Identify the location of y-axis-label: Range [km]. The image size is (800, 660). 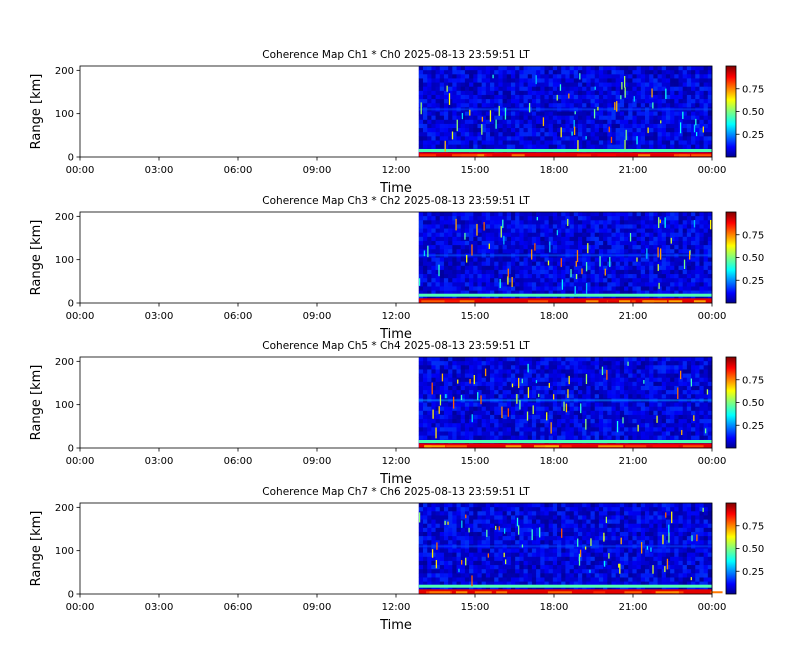
(36, 403).